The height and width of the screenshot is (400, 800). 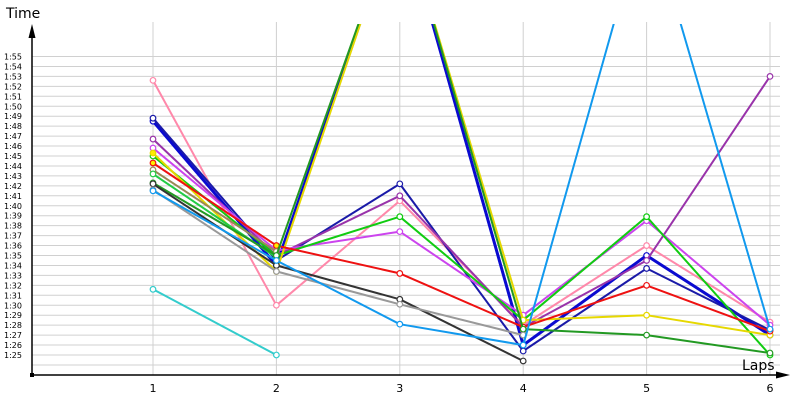 I want to click on y-tick-label: 1:25, so click(x=13, y=355).